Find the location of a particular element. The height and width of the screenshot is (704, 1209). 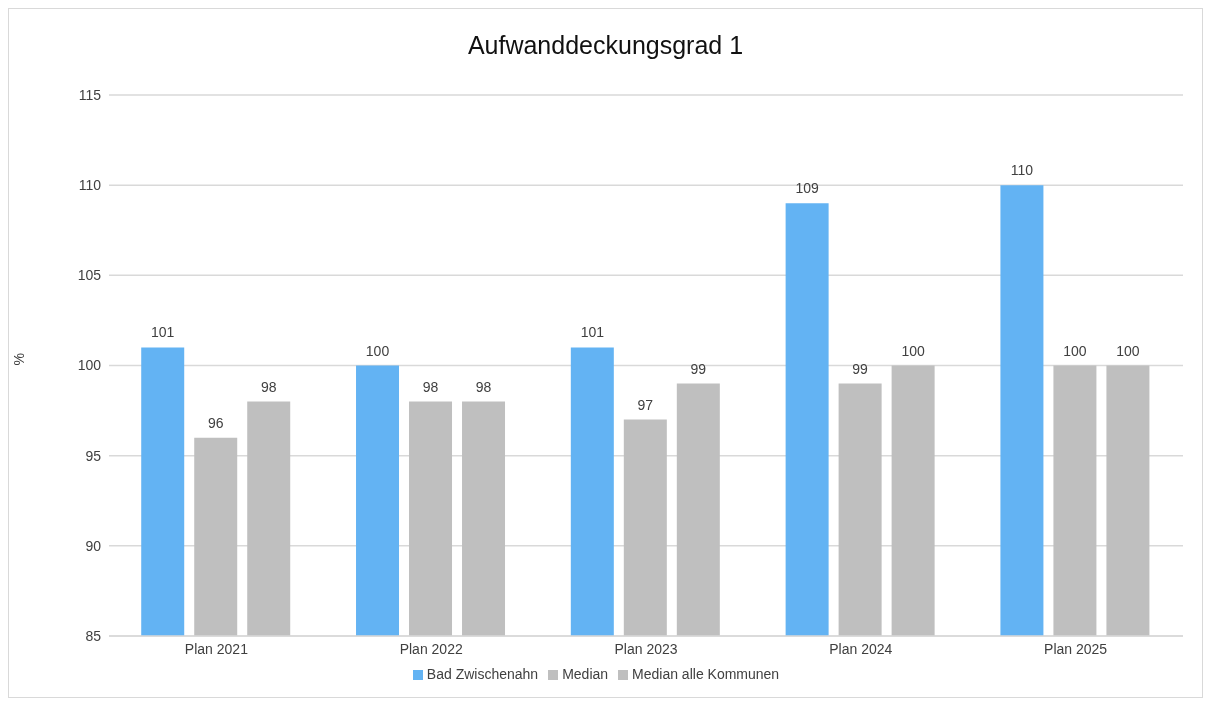

y-axis-title: % is located at coordinates (18, 359).